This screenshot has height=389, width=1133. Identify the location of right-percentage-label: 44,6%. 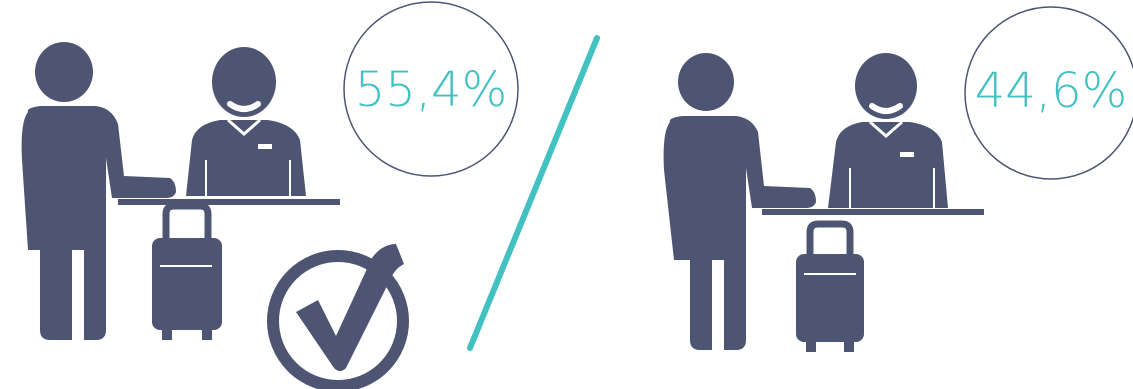
(1051, 91).